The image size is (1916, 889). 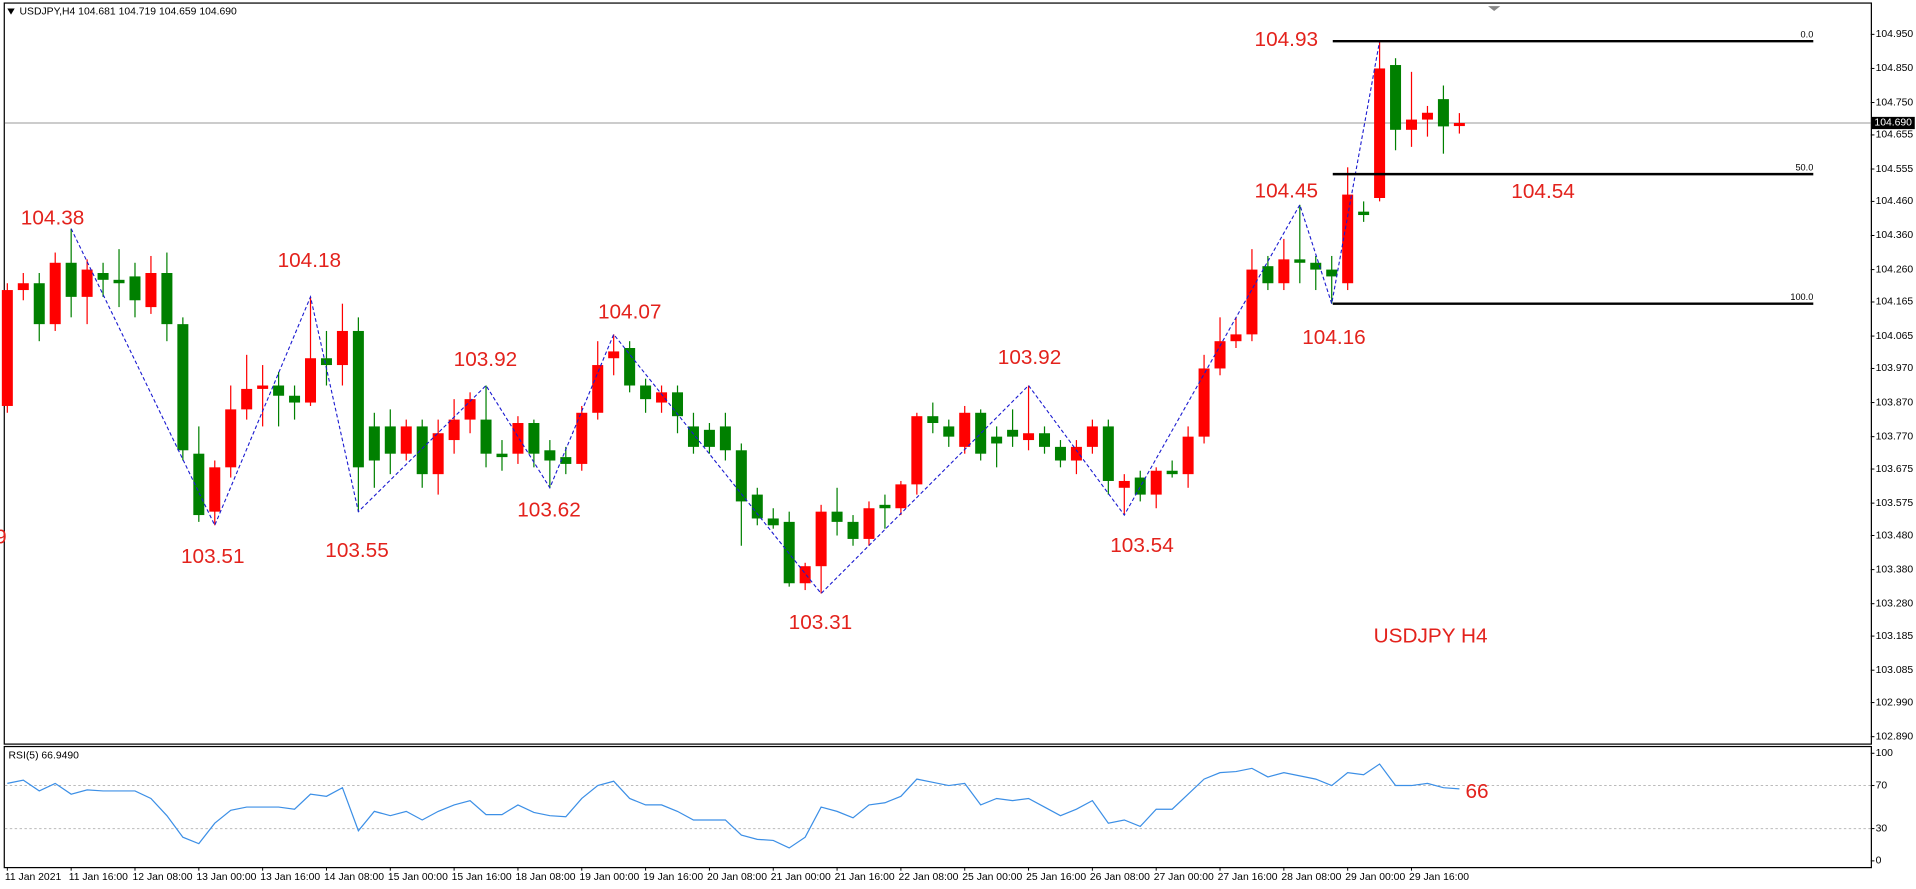 What do you see at coordinates (1895, 603) in the screenshot?
I see `y-tick-label: 103.280` at bounding box center [1895, 603].